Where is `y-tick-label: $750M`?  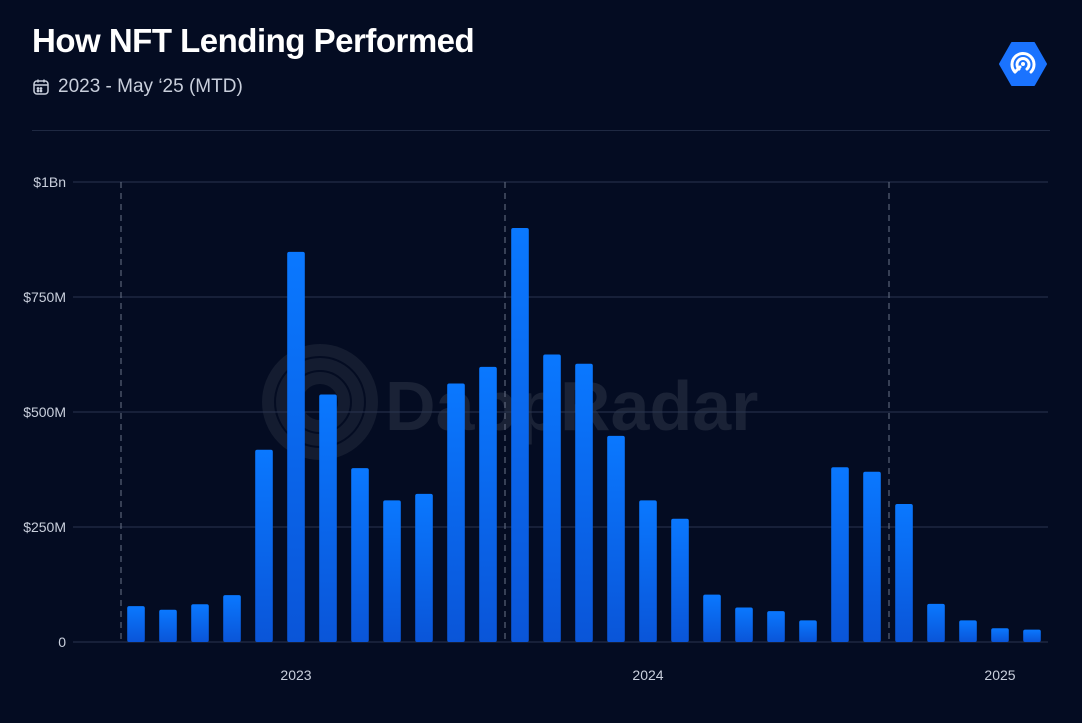 y-tick-label: $750M is located at coordinates (44, 297).